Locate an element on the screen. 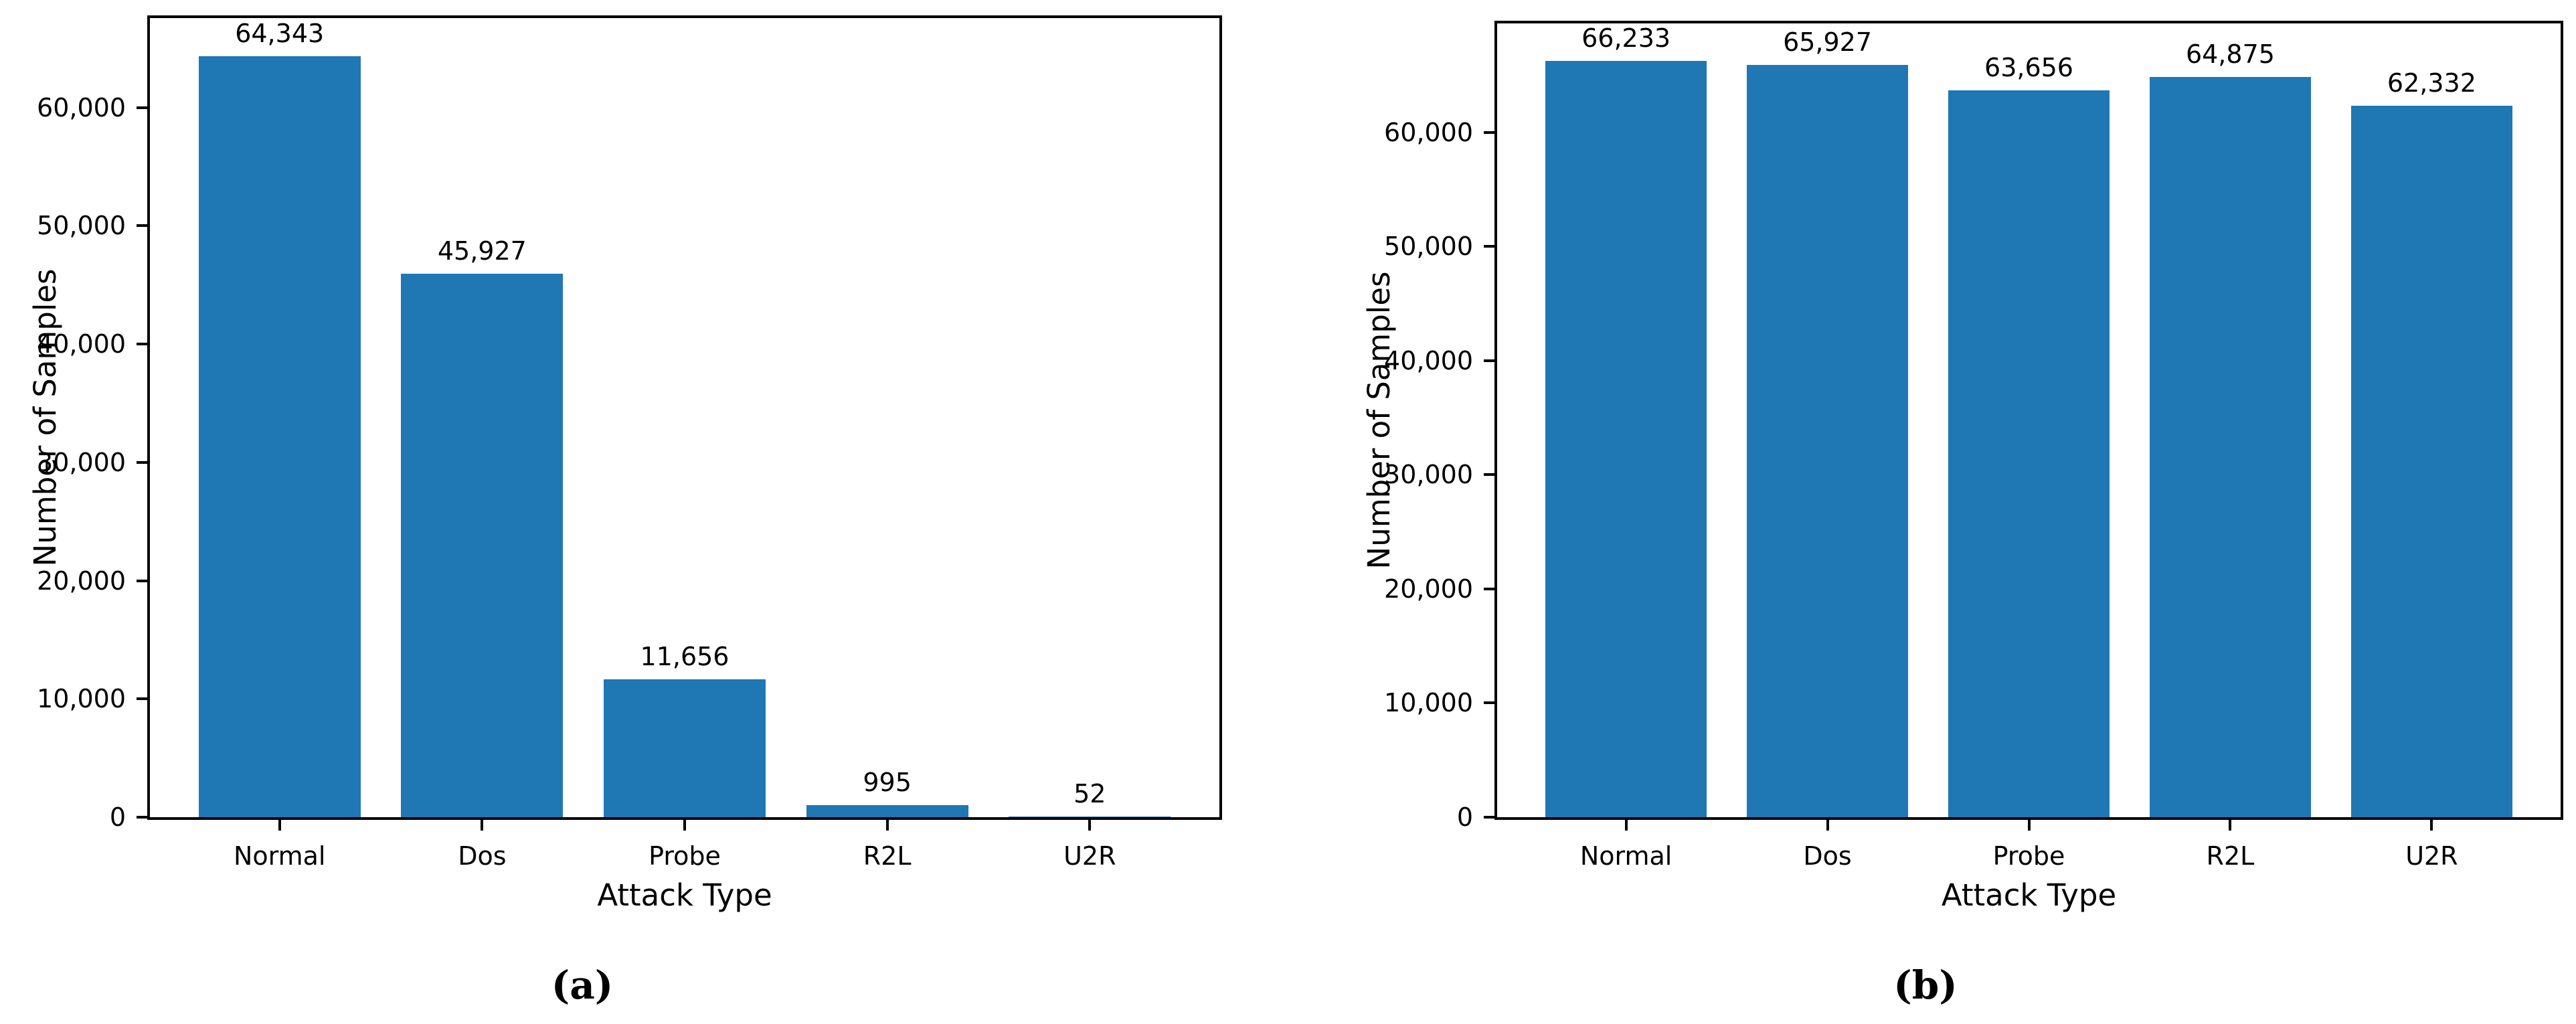 Image resolution: width=2576 pixels, height=1024 pixels. bar-u2r is located at coordinates (2431, 461).